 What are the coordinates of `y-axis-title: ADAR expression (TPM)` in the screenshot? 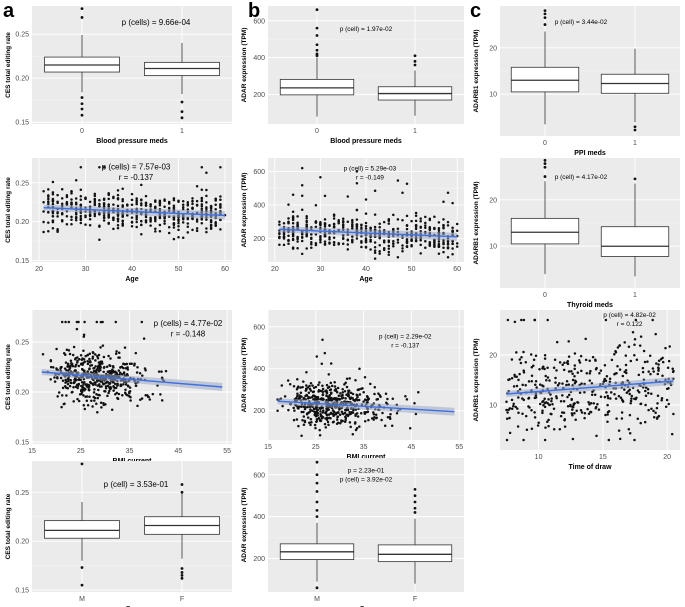 It's located at (244, 210).